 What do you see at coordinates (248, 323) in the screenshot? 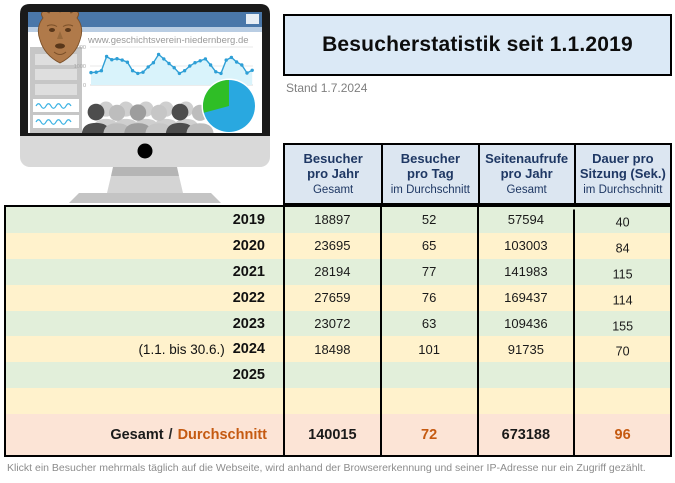
I see `year-label: 2023` at bounding box center [248, 323].